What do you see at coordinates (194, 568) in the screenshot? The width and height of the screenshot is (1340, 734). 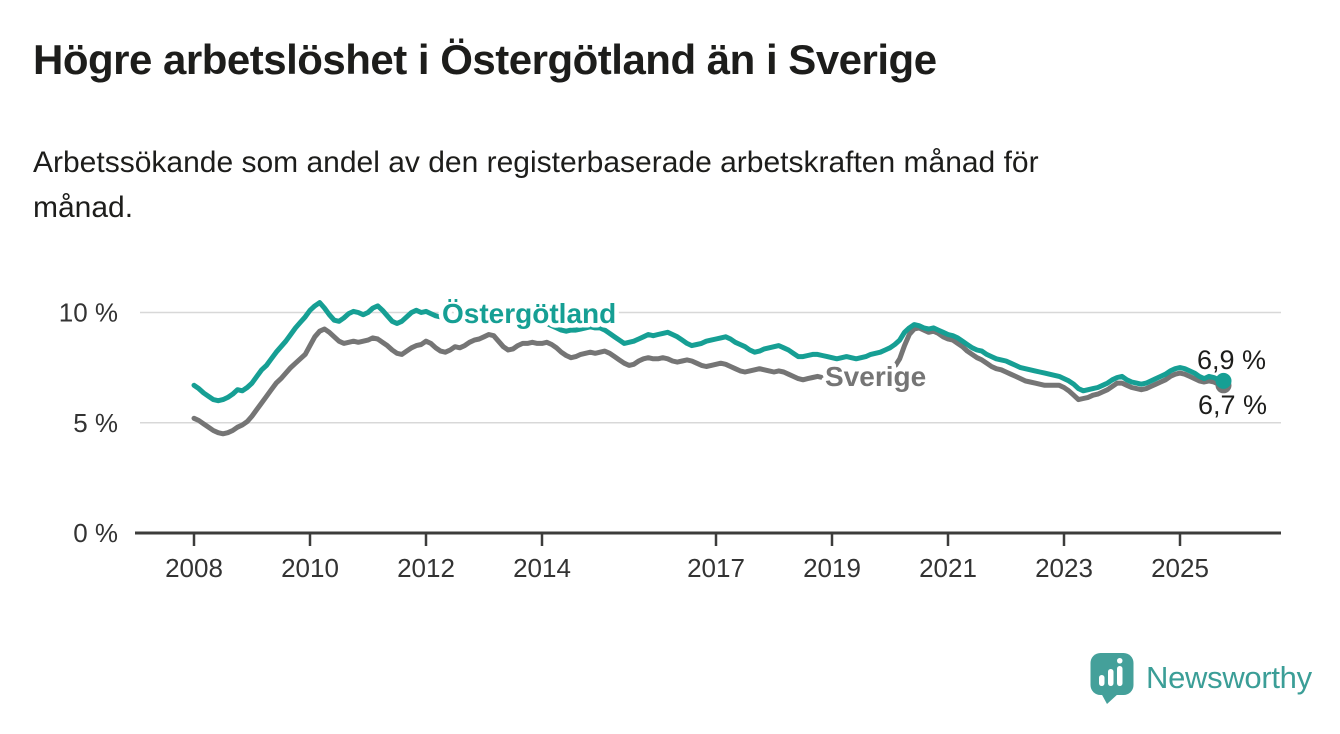 I see `x-tick-label: 2008` at bounding box center [194, 568].